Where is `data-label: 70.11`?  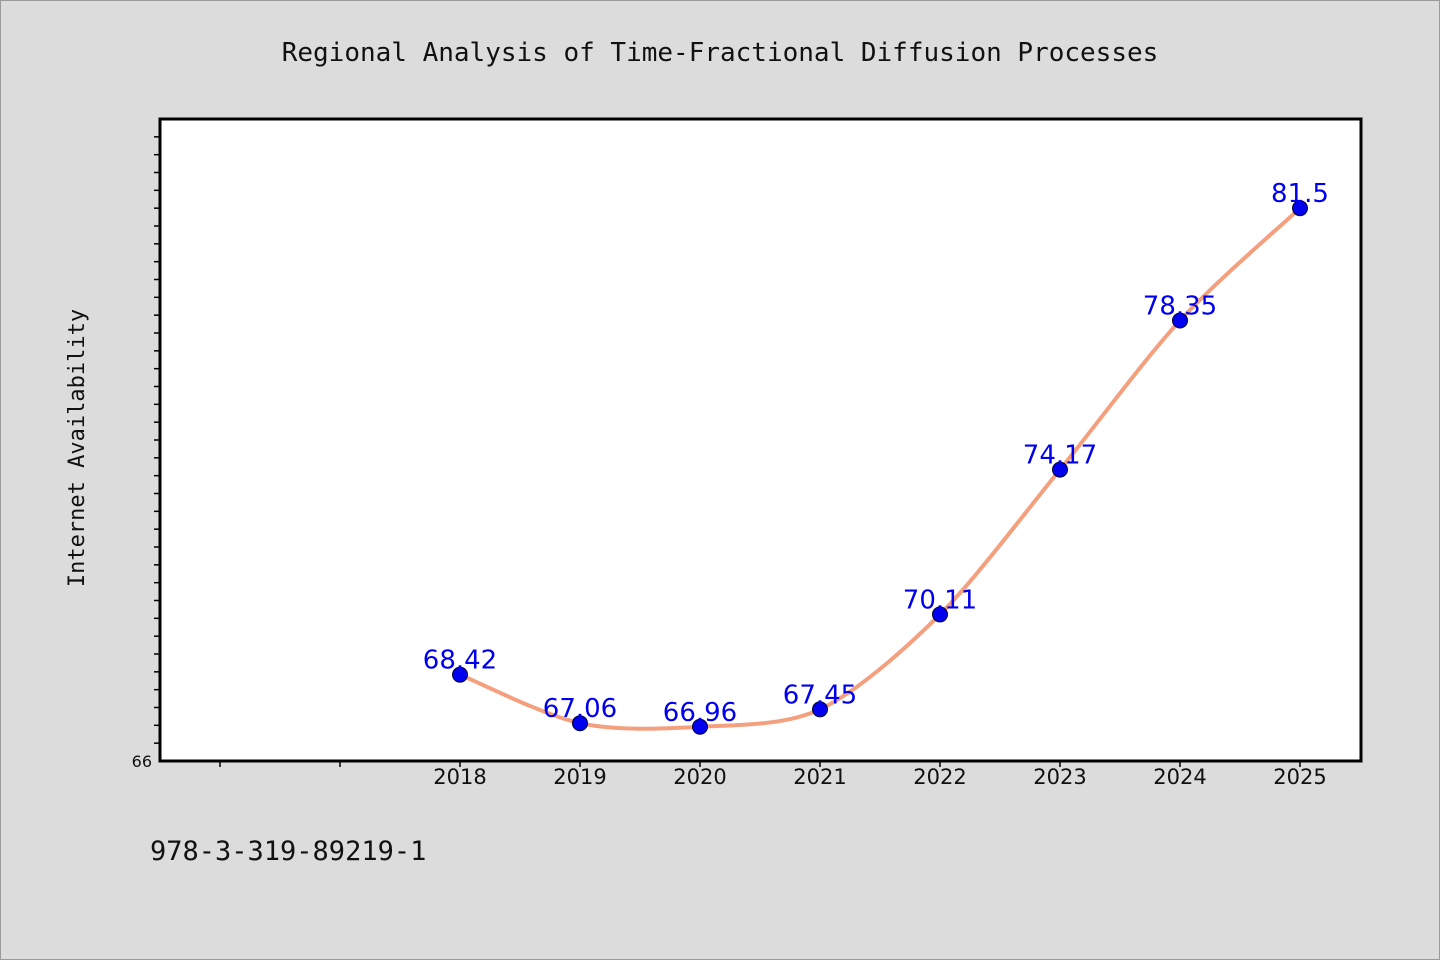 data-label: 70.11 is located at coordinates (940, 600).